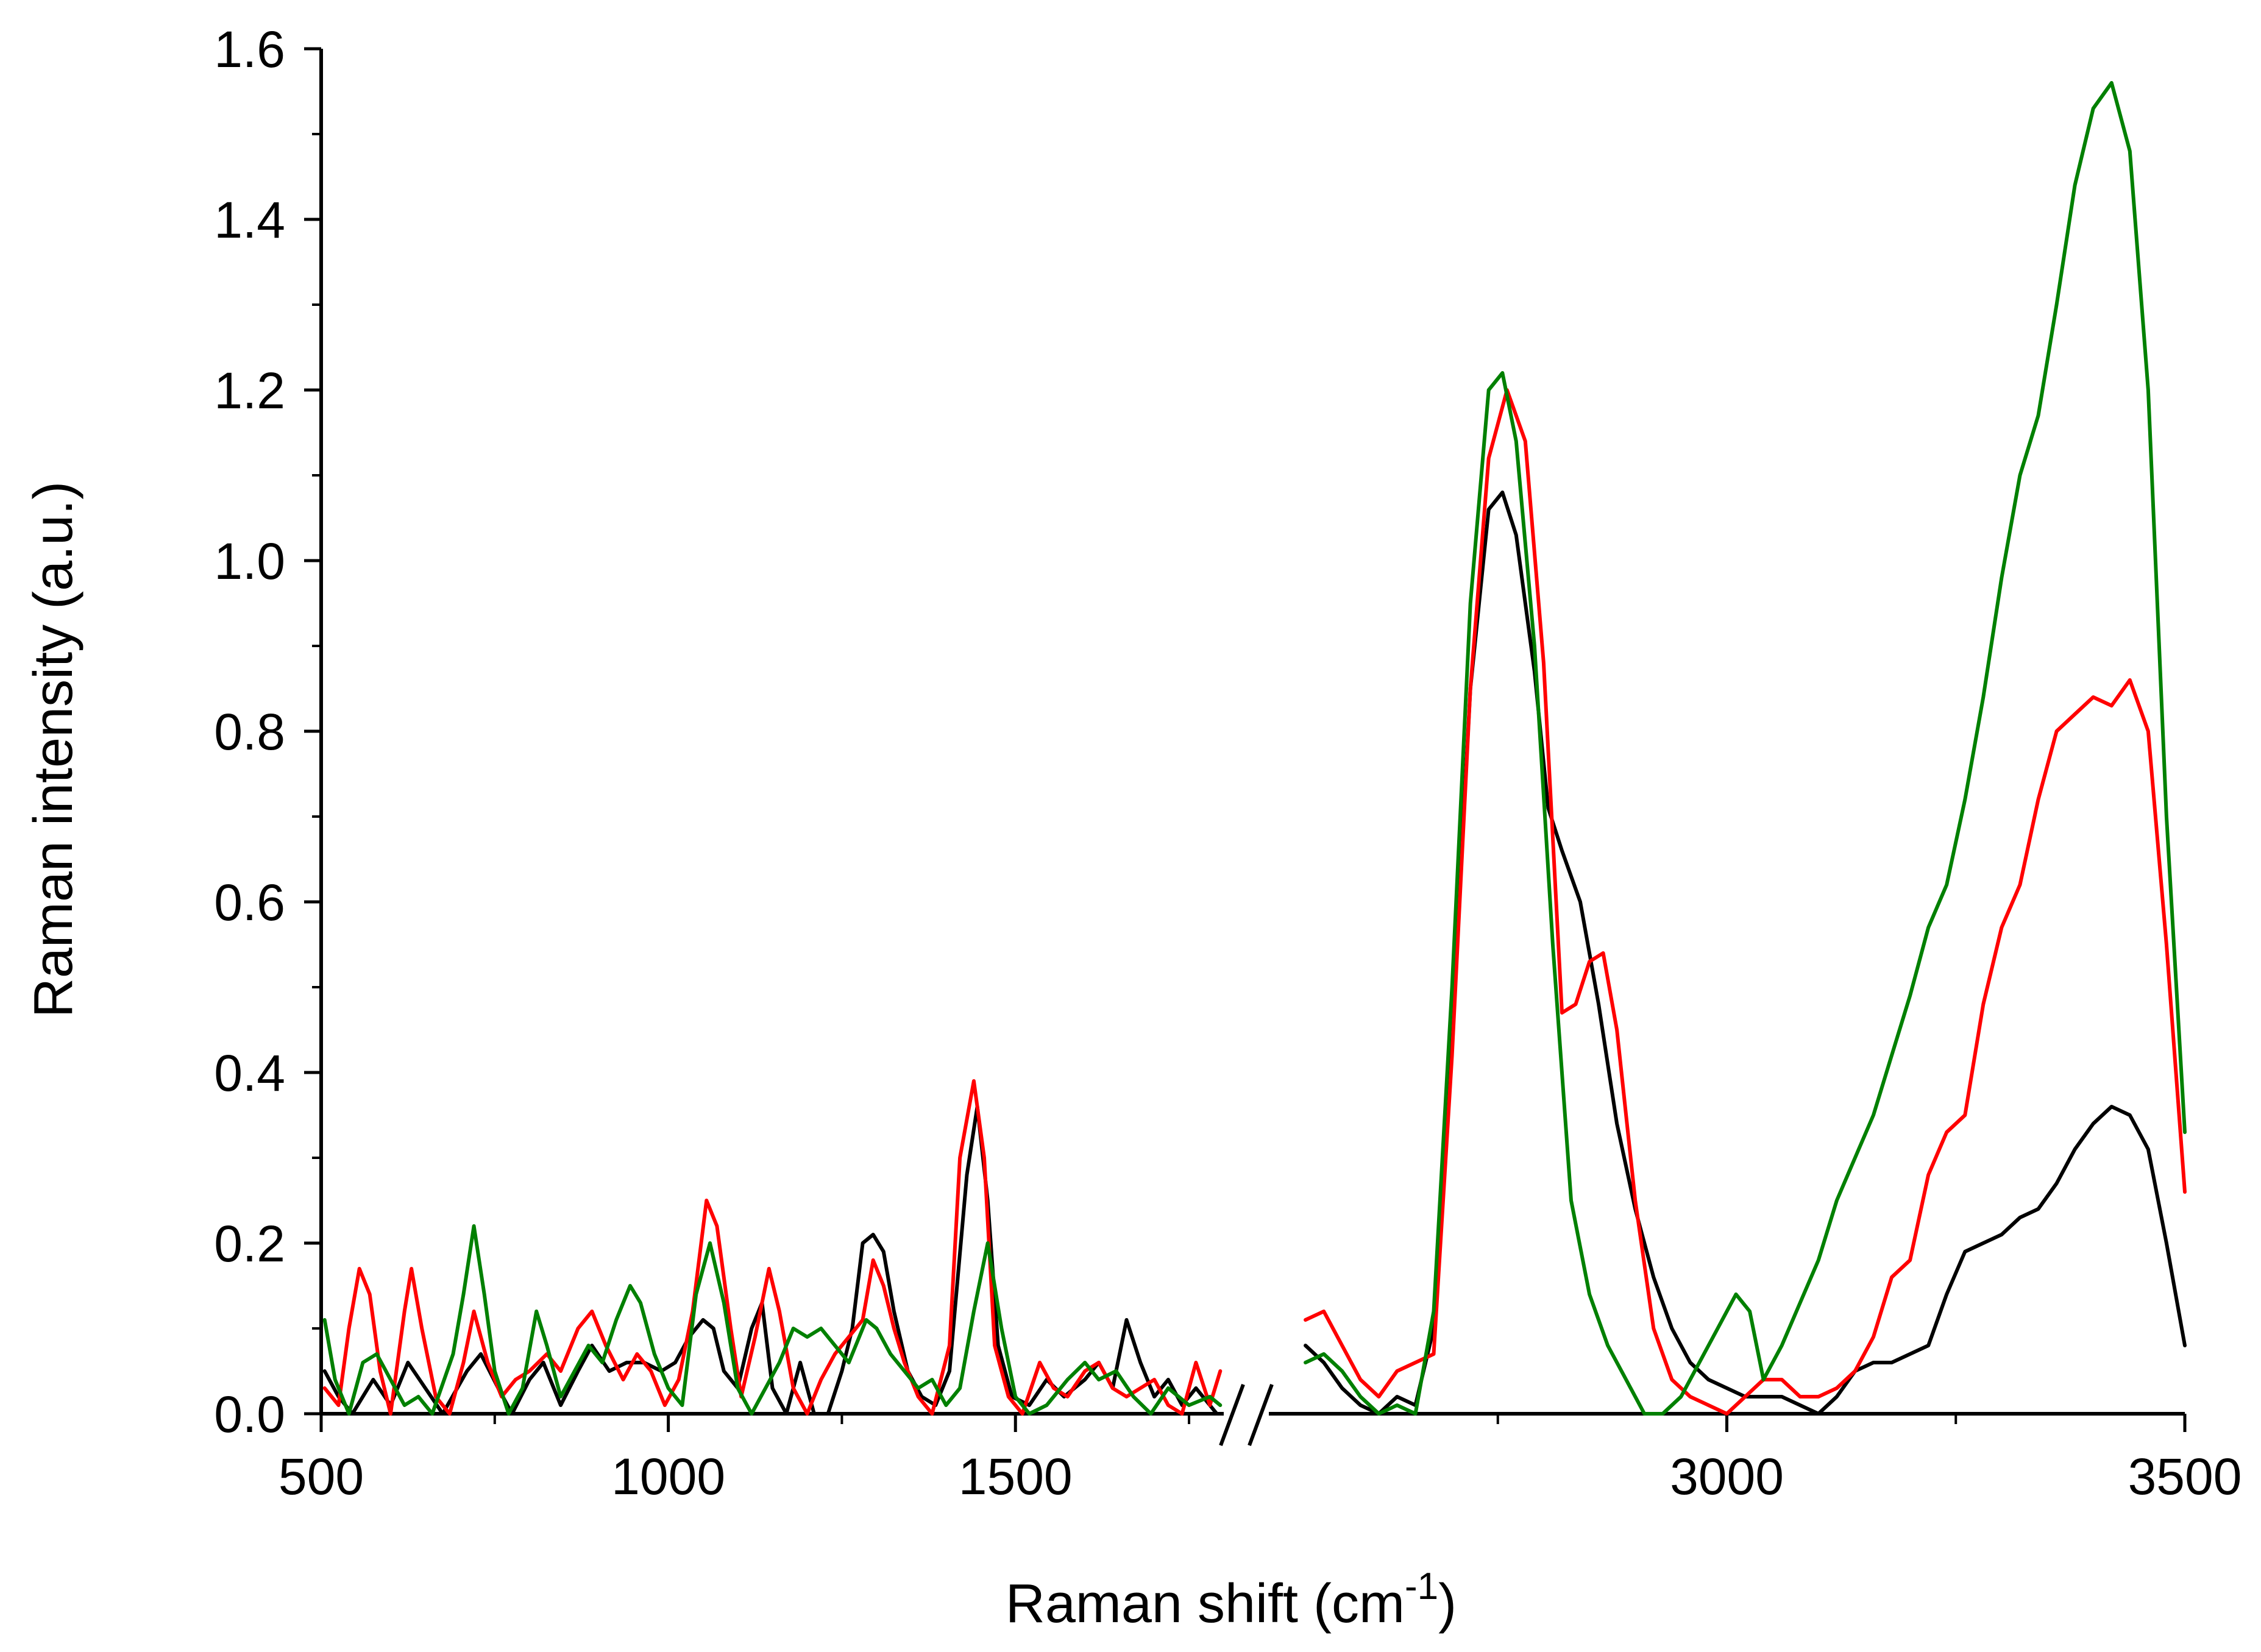 The image size is (2261, 1652). What do you see at coordinates (249, 390) in the screenshot?
I see `y-tick-label: 1.2` at bounding box center [249, 390].